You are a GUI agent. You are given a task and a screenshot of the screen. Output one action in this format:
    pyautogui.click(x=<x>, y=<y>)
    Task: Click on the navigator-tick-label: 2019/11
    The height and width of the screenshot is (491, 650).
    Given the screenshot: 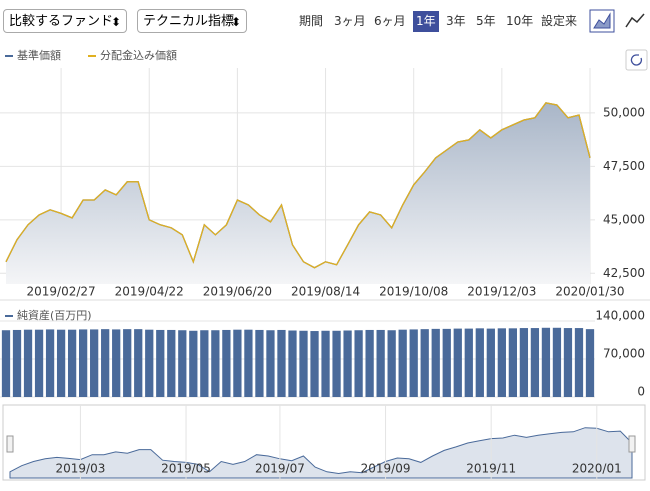 What is the action you would take?
    pyautogui.click(x=491, y=469)
    